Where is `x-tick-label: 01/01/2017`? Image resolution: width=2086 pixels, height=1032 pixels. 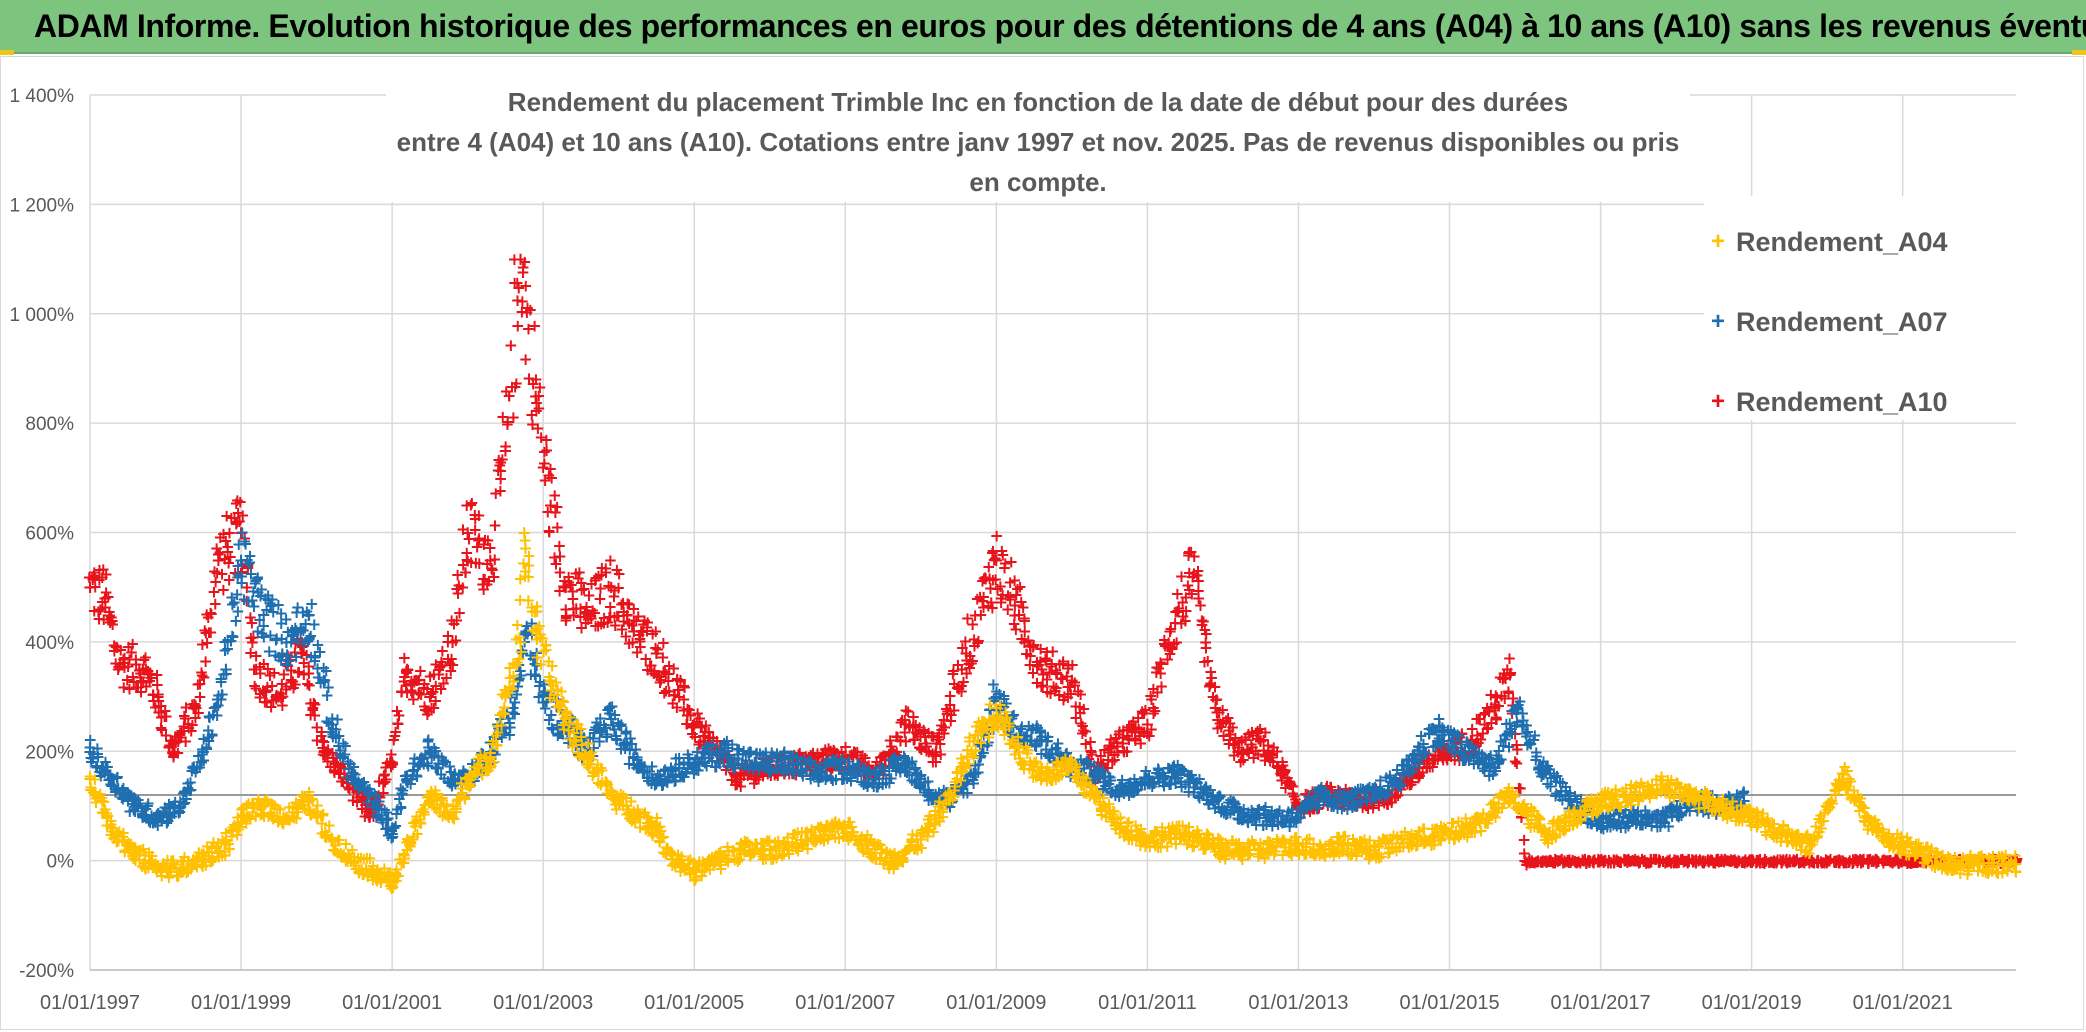 x-tick-label: 01/01/2017 is located at coordinates (1601, 1003).